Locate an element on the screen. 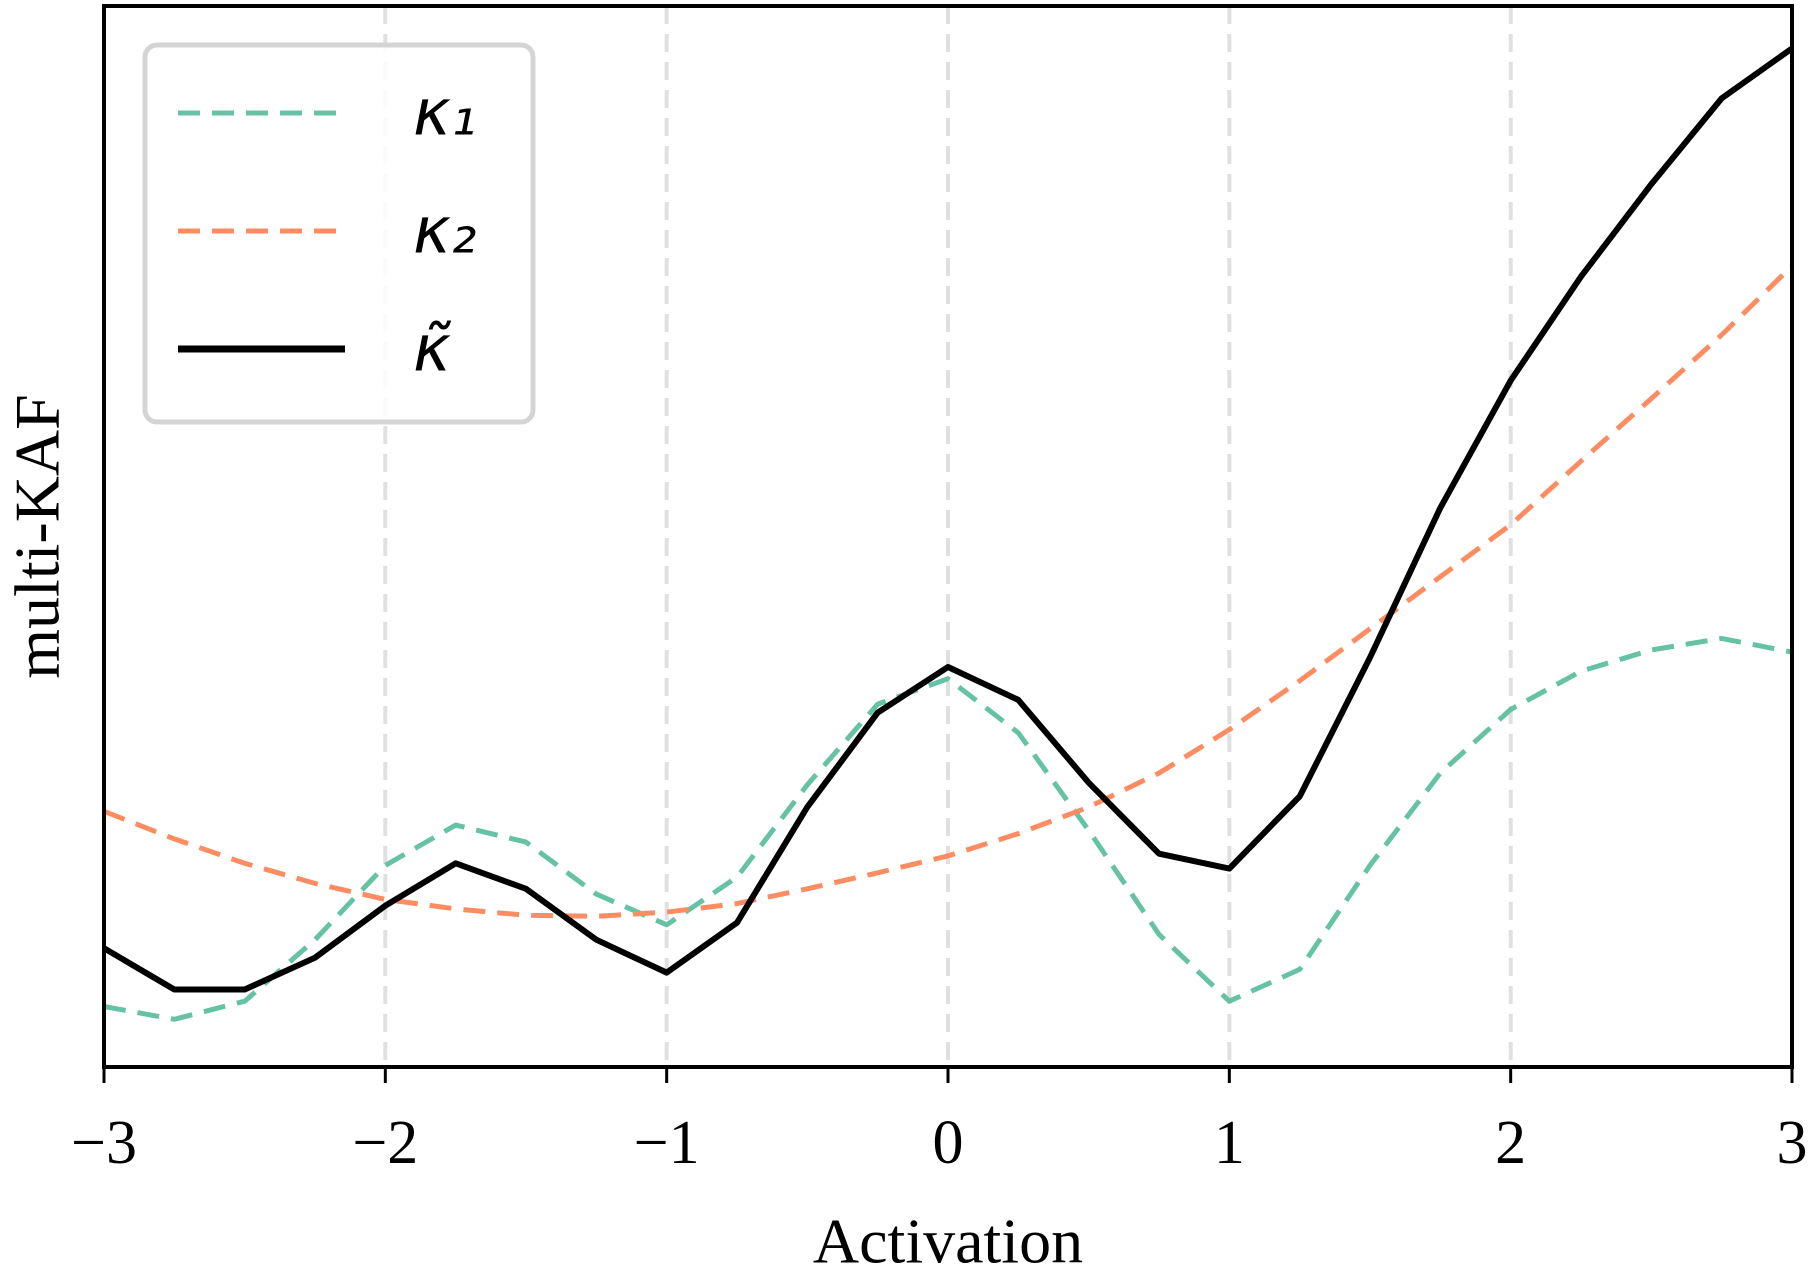 This screenshot has width=1809, height=1281. x-tick-label: 0 is located at coordinates (948, 1143).